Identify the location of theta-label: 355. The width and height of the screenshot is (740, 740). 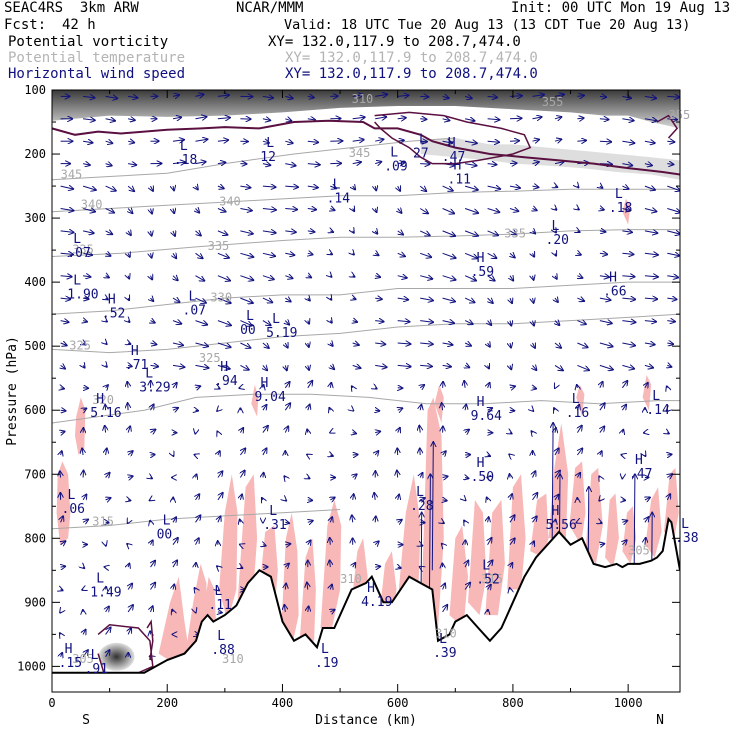
(553, 102).